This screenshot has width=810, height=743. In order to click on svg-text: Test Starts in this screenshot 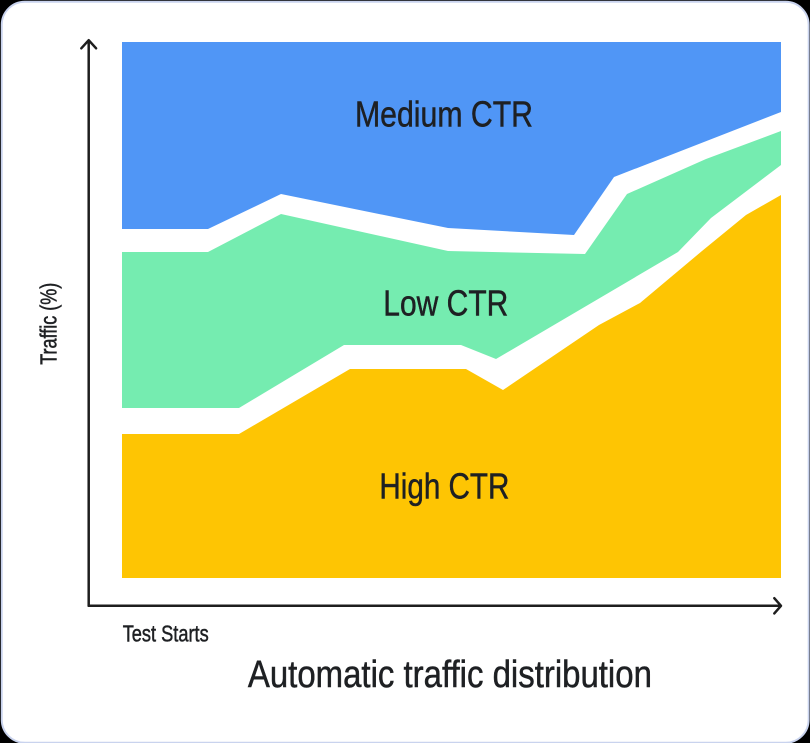, I will do `click(166, 634)`.